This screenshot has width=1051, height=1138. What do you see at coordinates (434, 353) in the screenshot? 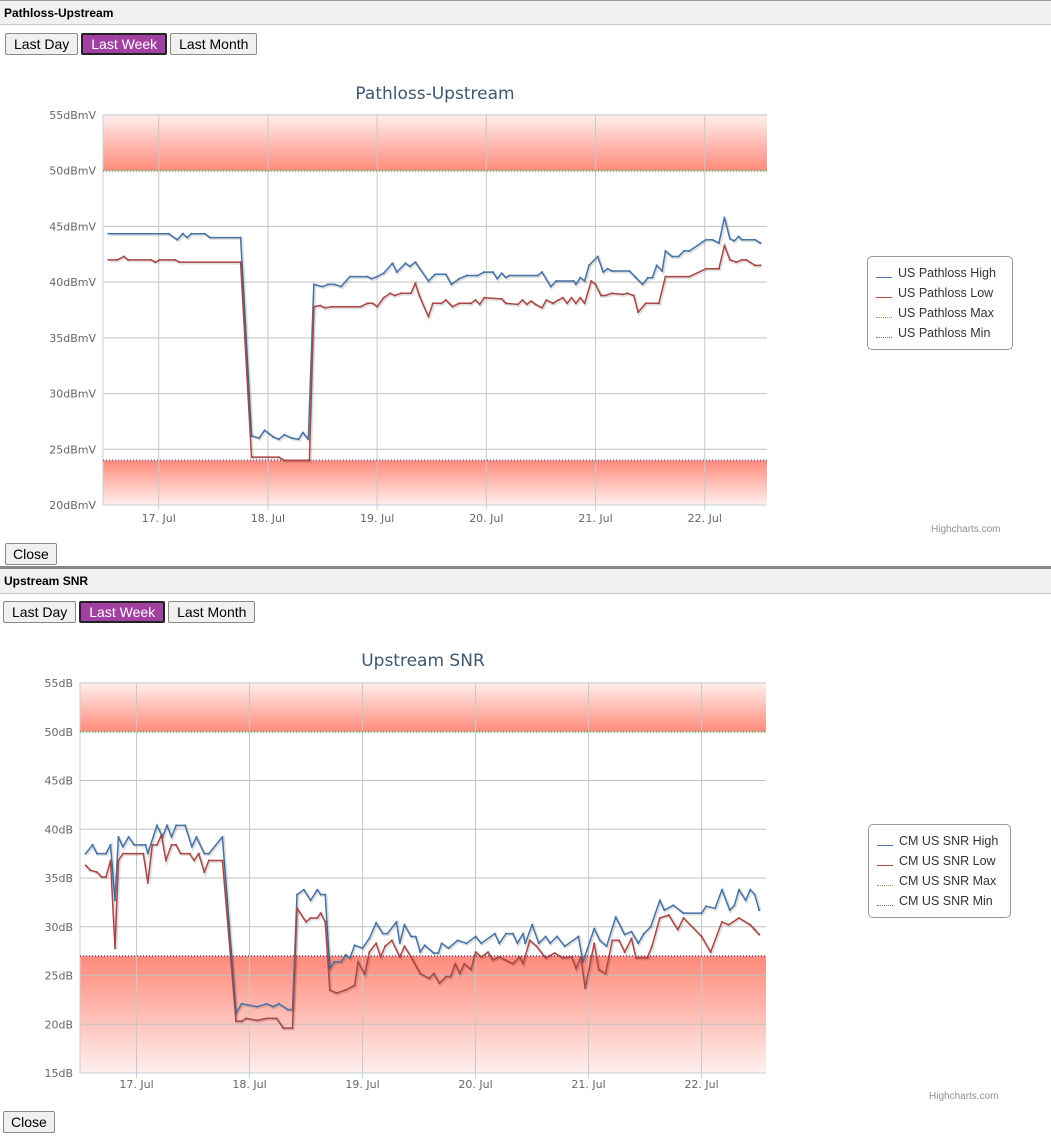
I see `low-series-line` at bounding box center [434, 353].